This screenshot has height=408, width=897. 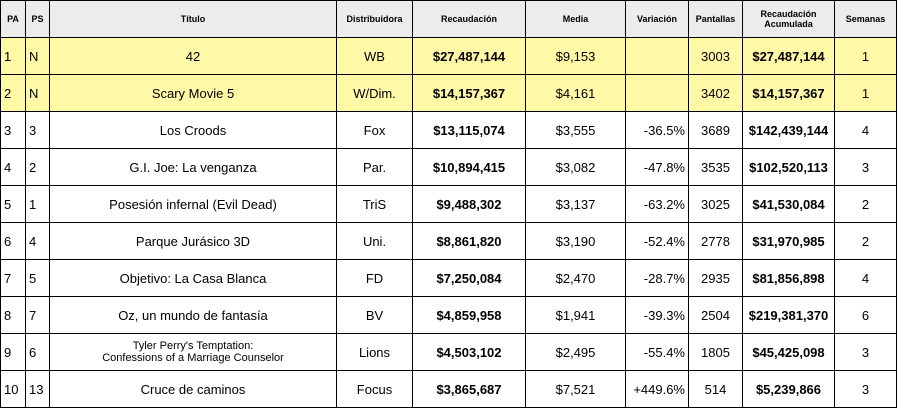 What do you see at coordinates (788, 14) in the screenshot?
I see `header-cumulative-line1: Recaudación` at bounding box center [788, 14].